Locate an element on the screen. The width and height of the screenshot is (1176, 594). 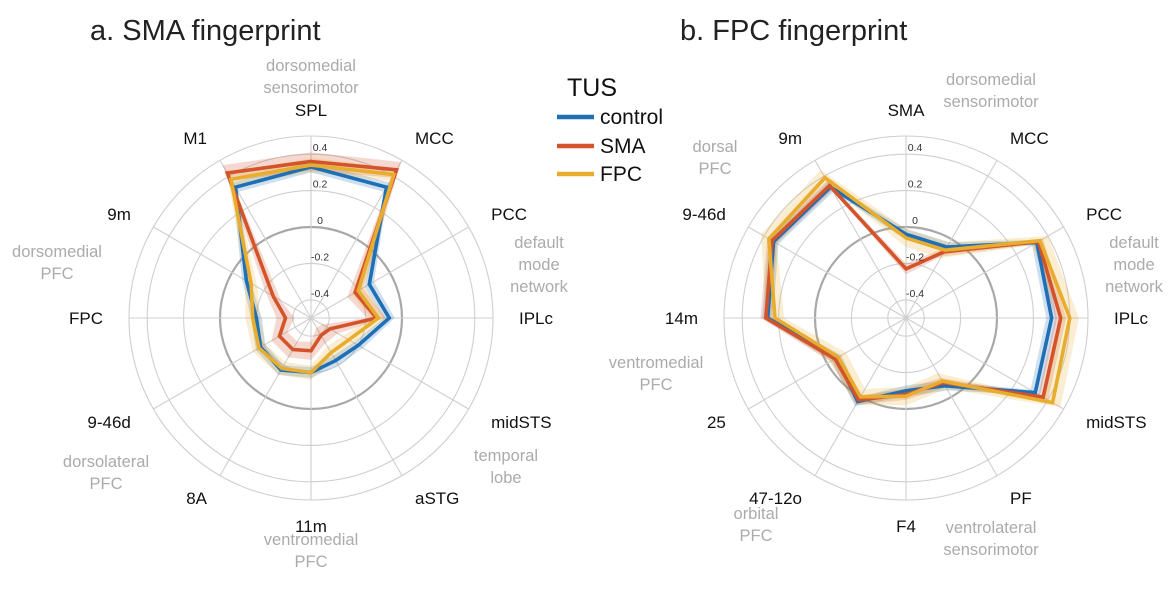
b-region-label: orbital PFC is located at coordinates (756, 525).